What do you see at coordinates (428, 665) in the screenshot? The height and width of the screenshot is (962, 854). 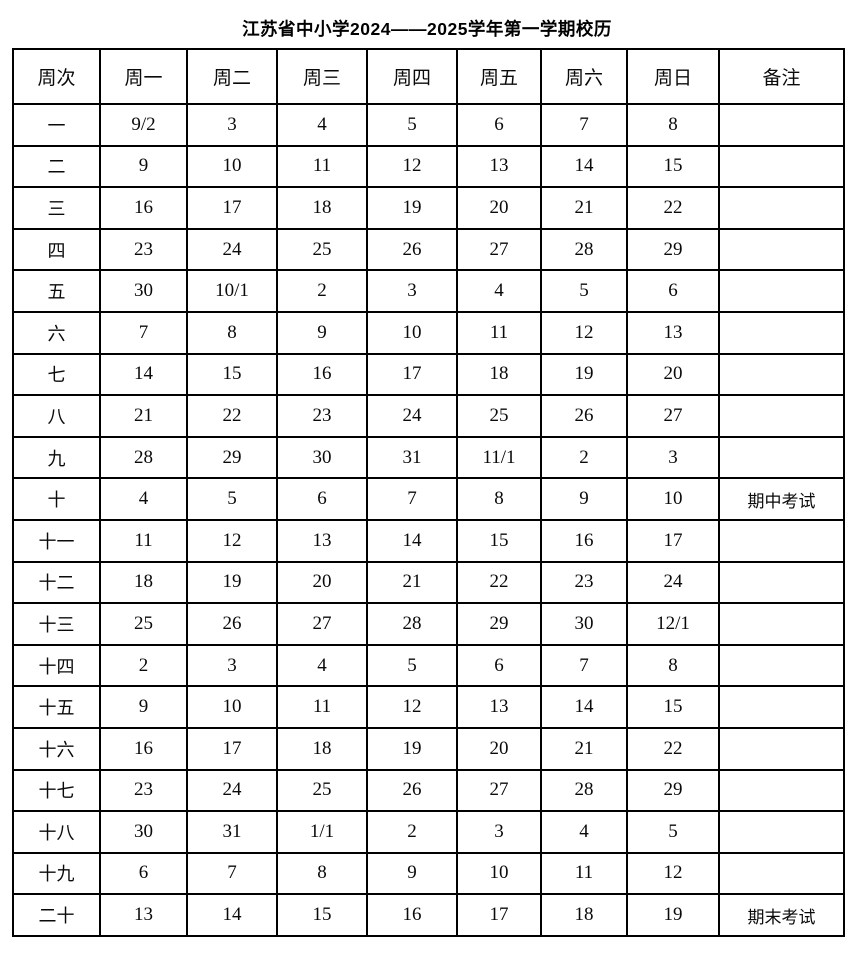 I see `table-row: 十四 2 3 4 5 6 7 8` at bounding box center [428, 665].